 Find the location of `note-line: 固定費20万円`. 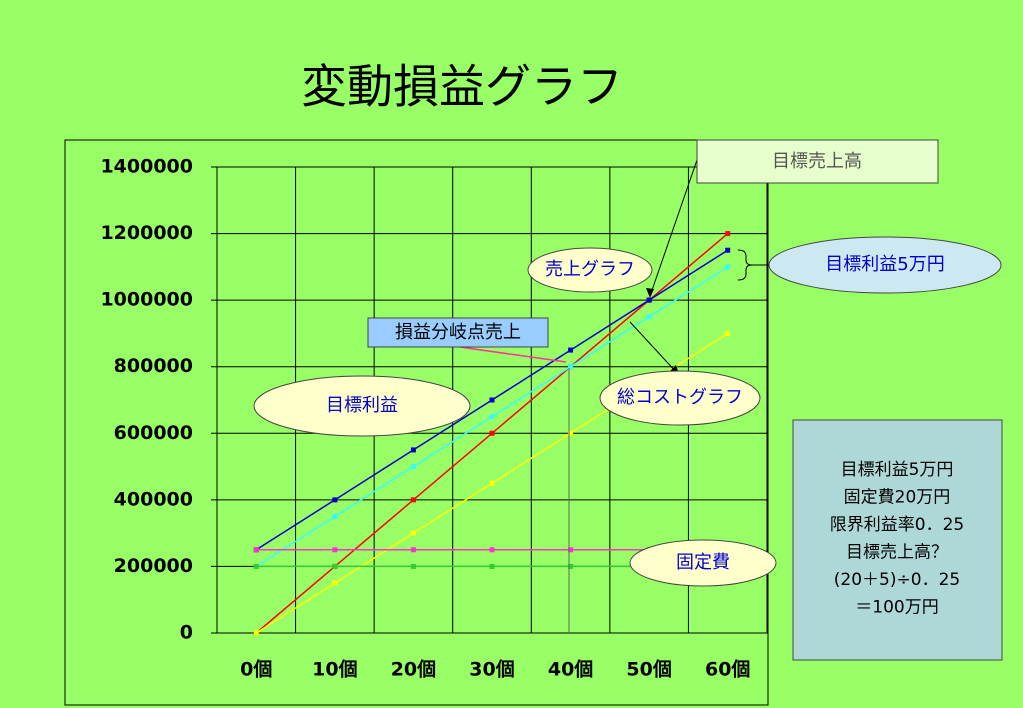

note-line: 固定費20万円 is located at coordinates (897, 498).